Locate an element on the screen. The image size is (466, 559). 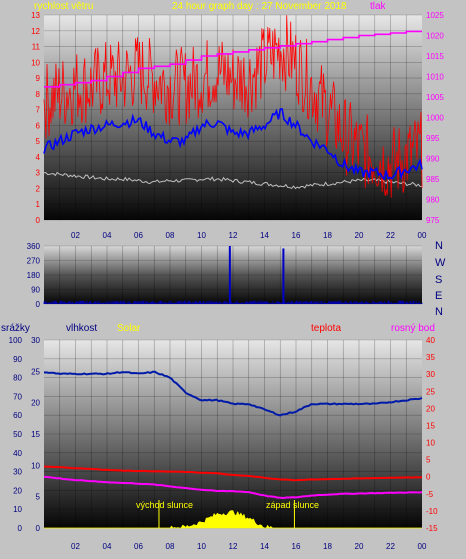
wind-tick-label: 5 is located at coordinates (38, 141).